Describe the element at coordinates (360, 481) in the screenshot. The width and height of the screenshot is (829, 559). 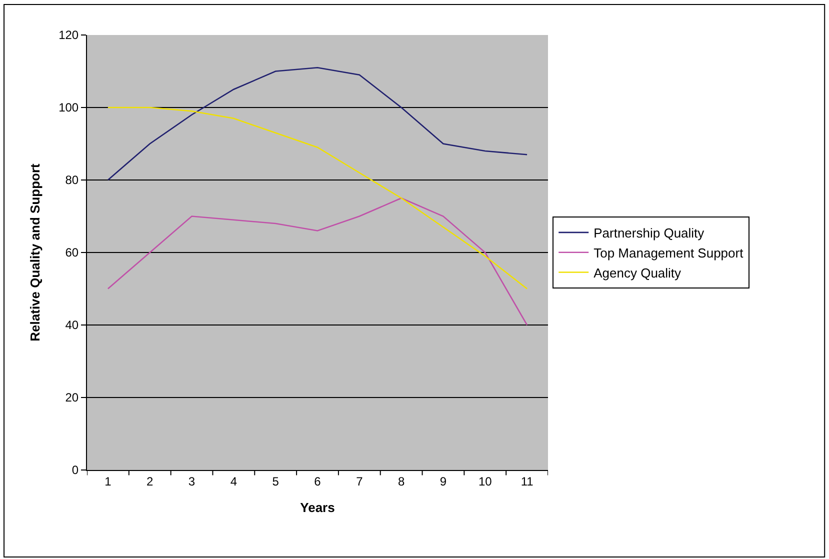
I see `x-tick-label: 7` at that location.